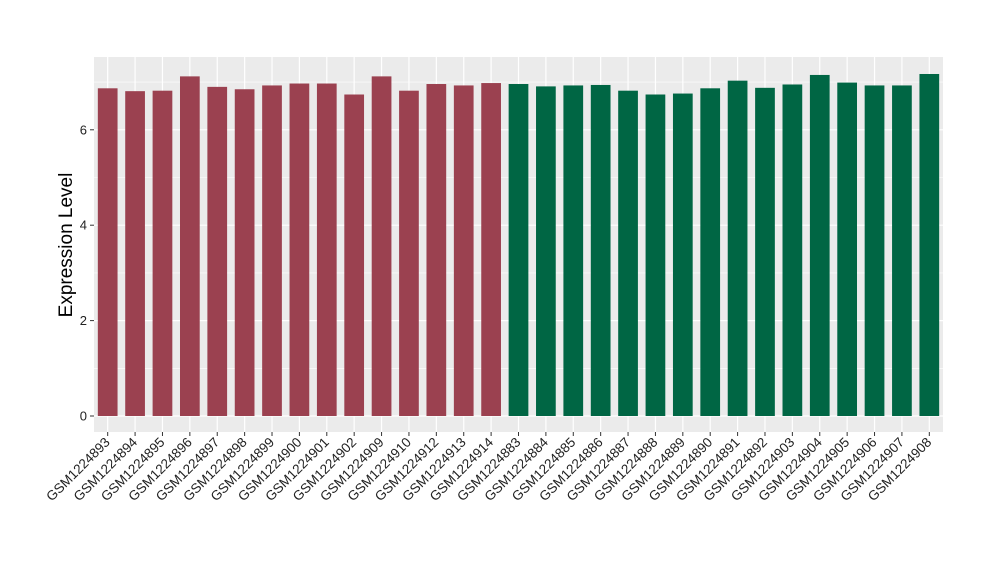 The height and width of the screenshot is (580, 1000). I want to click on bar-GSM1224902, so click(354, 255).